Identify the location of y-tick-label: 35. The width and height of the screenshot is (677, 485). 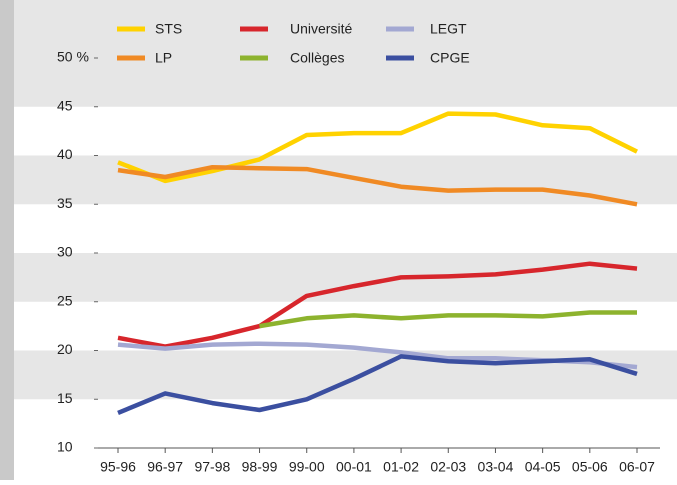
(65, 203).